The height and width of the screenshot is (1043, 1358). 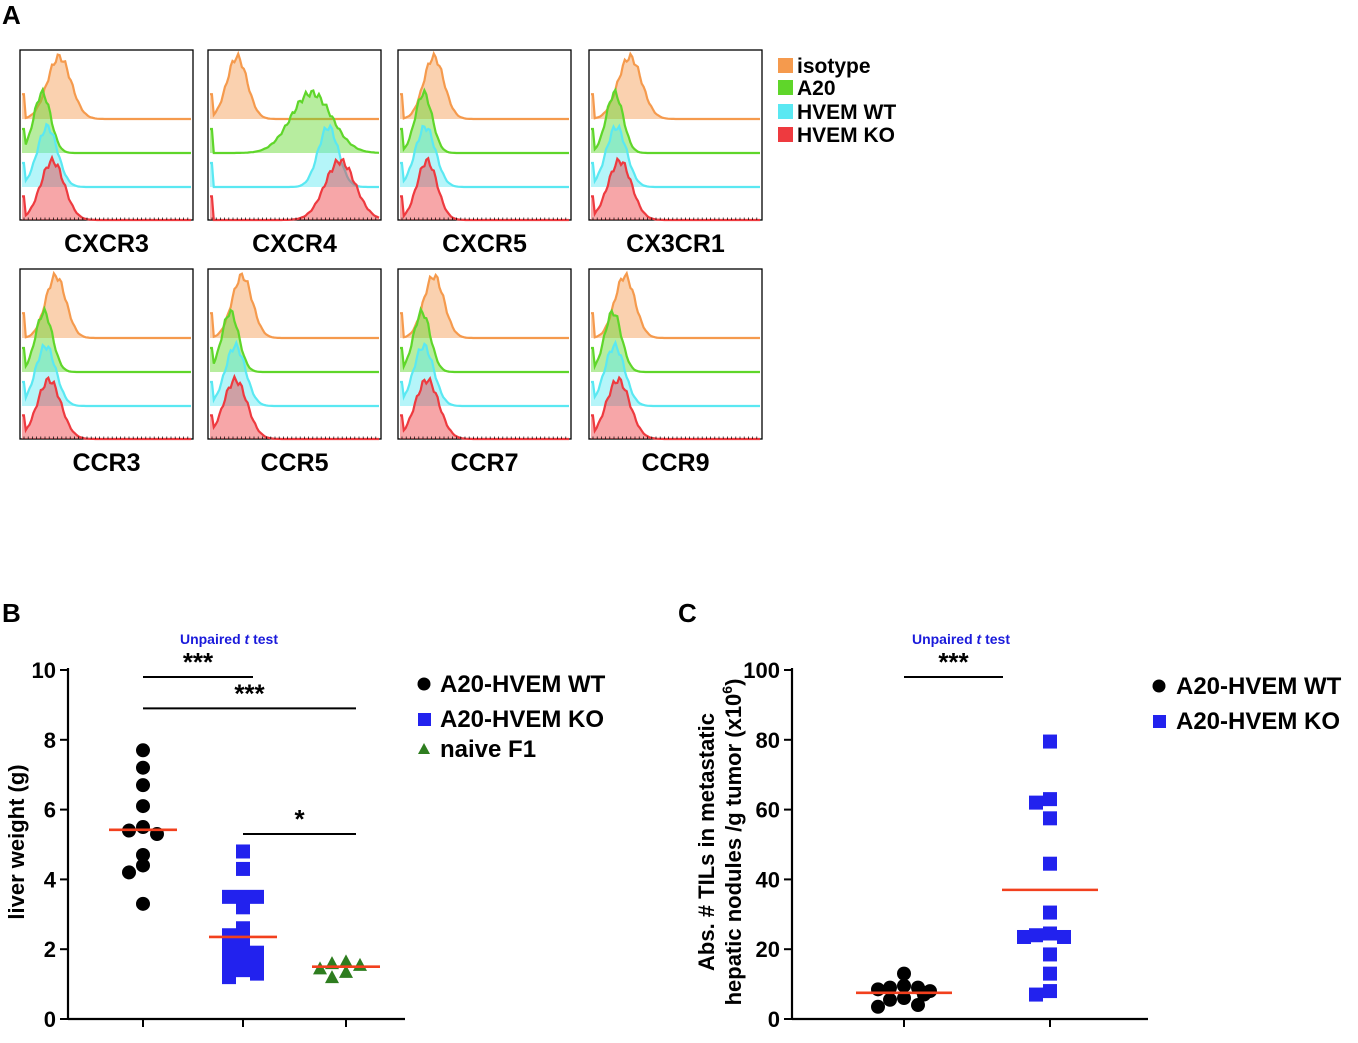 What do you see at coordinates (488, 749) in the screenshot?
I see `legend-label-naive-f1: naive F1` at bounding box center [488, 749].